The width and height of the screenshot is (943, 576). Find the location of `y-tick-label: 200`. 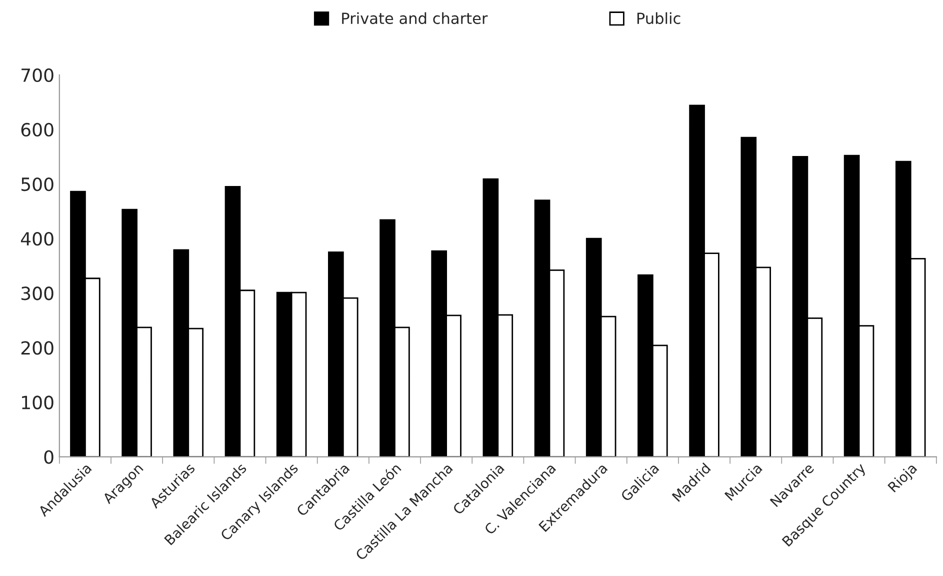

y-tick-label: 200 is located at coordinates (37, 348).